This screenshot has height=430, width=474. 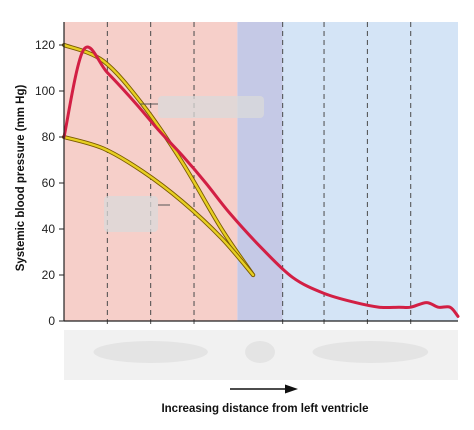 I want to click on label-callouts, so click(x=184, y=164).